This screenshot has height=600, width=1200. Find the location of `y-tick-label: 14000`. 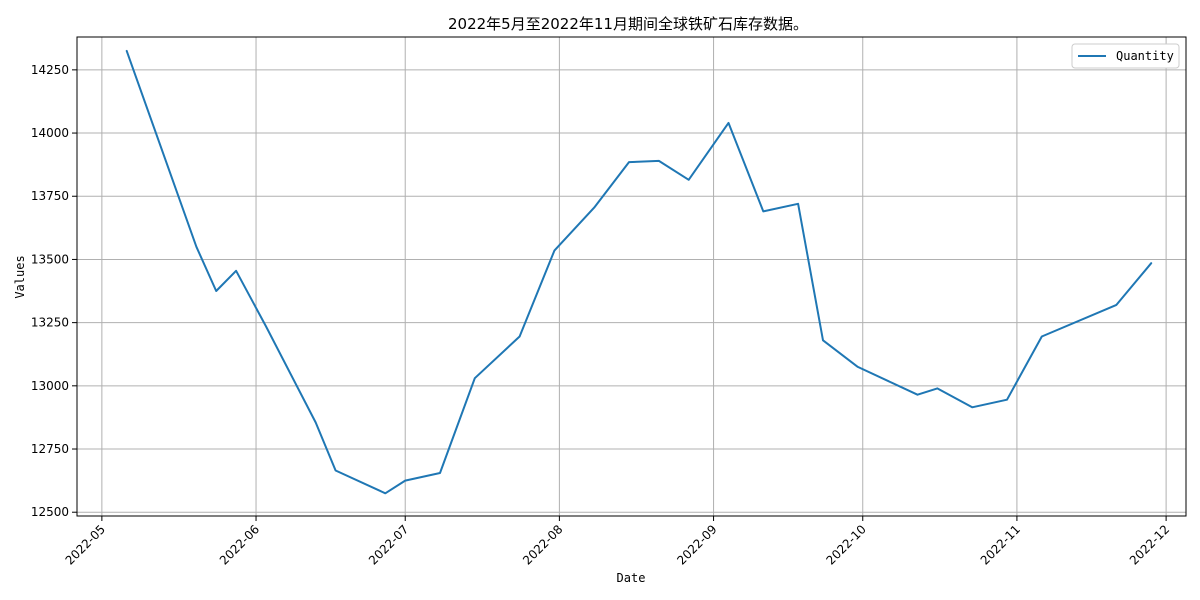

y-tick-label: 14000 is located at coordinates (50, 133).